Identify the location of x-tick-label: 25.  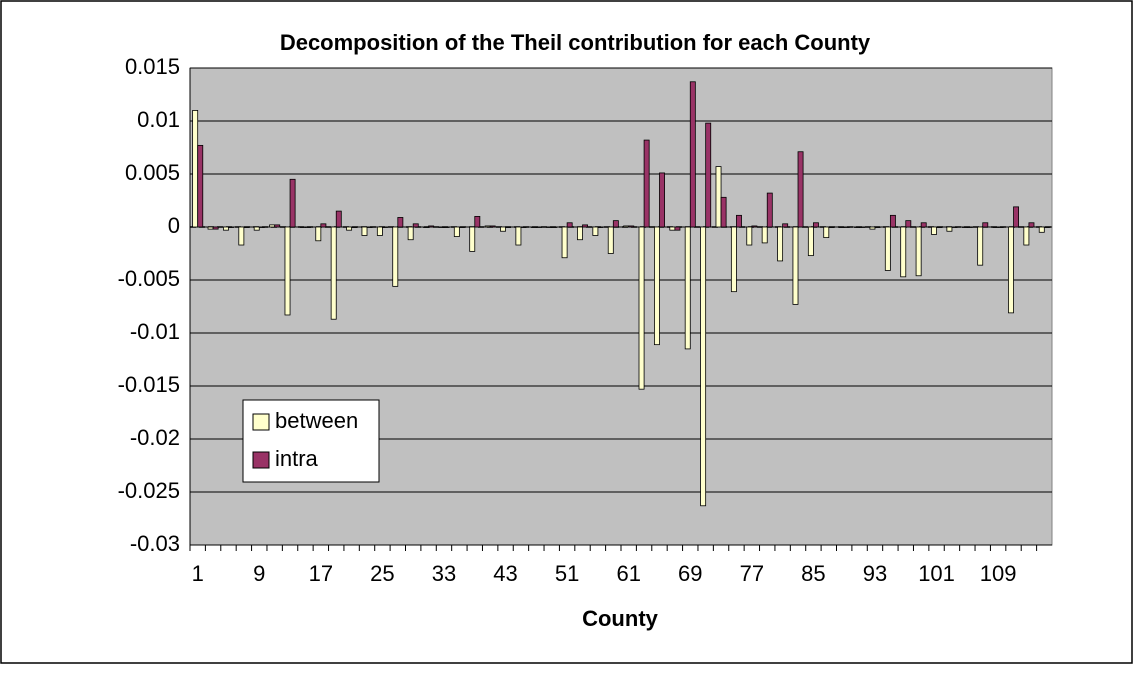
(382, 573).